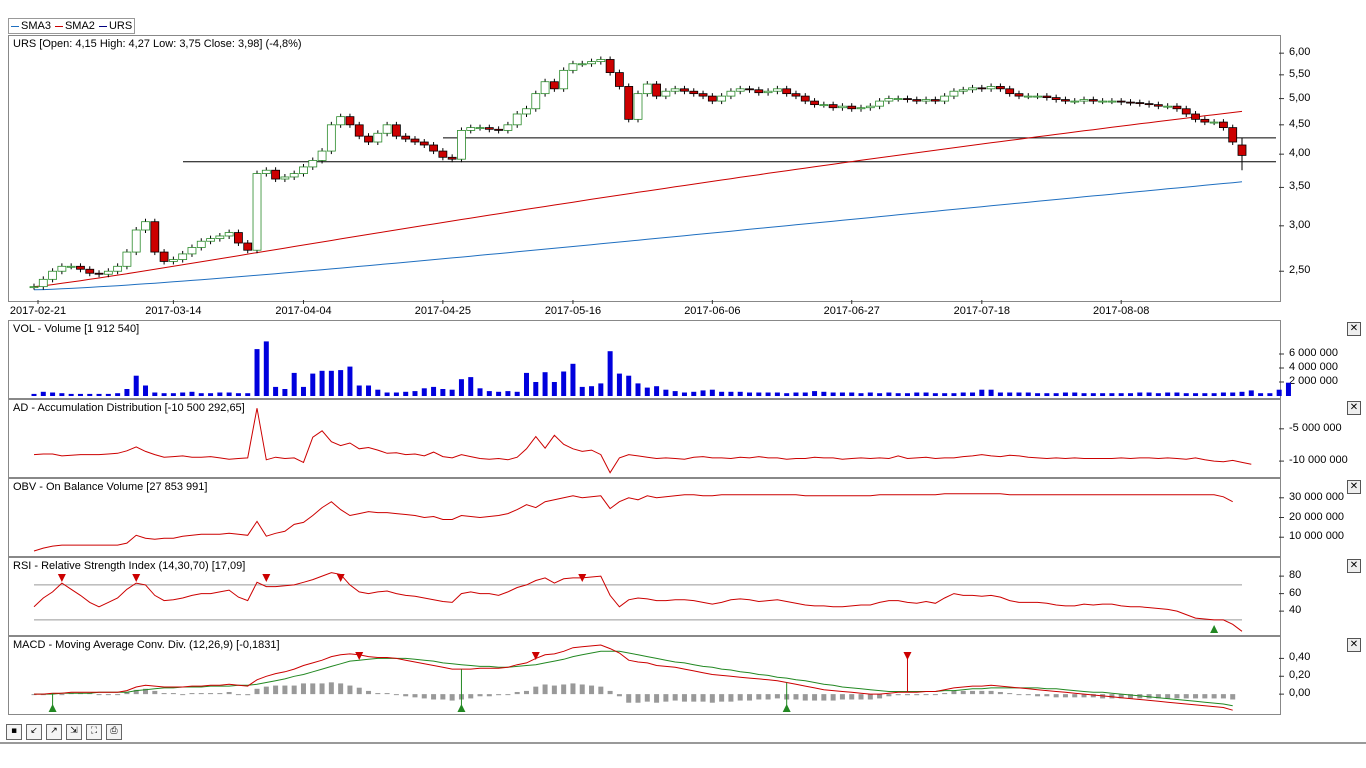 This screenshot has width=1366, height=768. I want to click on close-ad-panel-button: ✕, so click(1354, 408).